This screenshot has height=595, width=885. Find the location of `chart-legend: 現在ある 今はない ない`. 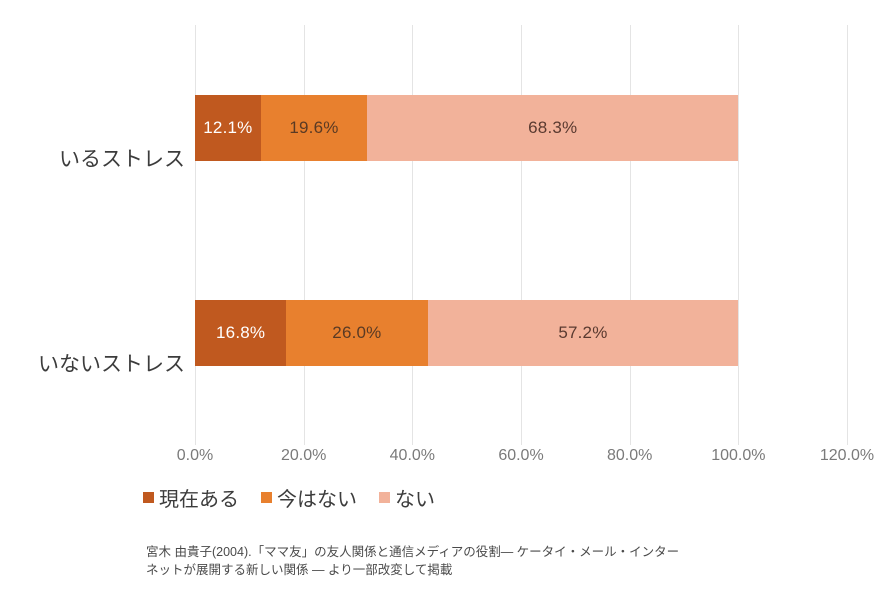

chart-legend: 現在ある 今はない ない is located at coordinates (289, 497).